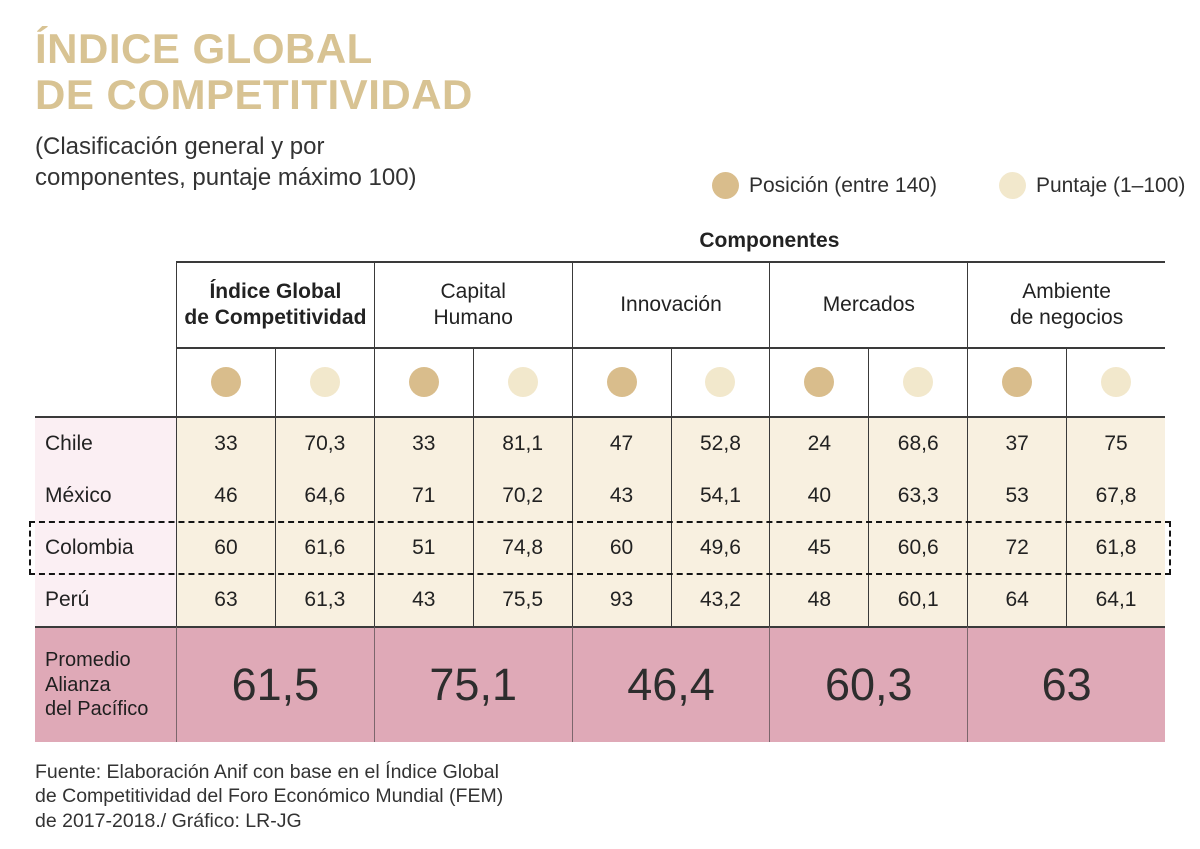  What do you see at coordinates (105, 443) in the screenshot?
I see `country-label-chile: Chile` at bounding box center [105, 443].